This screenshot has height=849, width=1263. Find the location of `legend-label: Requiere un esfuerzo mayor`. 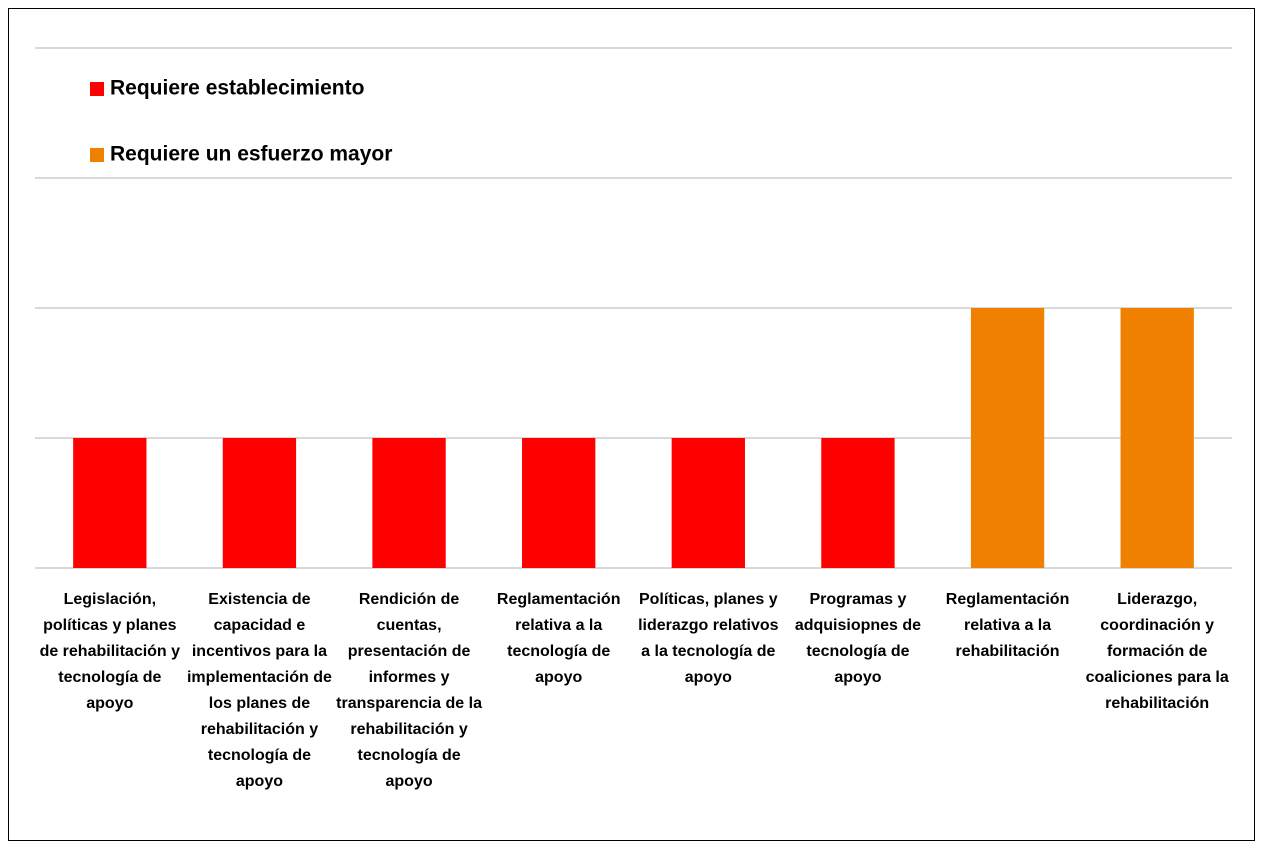

legend-label: Requiere un esfuerzo mayor is located at coordinates (251, 154).